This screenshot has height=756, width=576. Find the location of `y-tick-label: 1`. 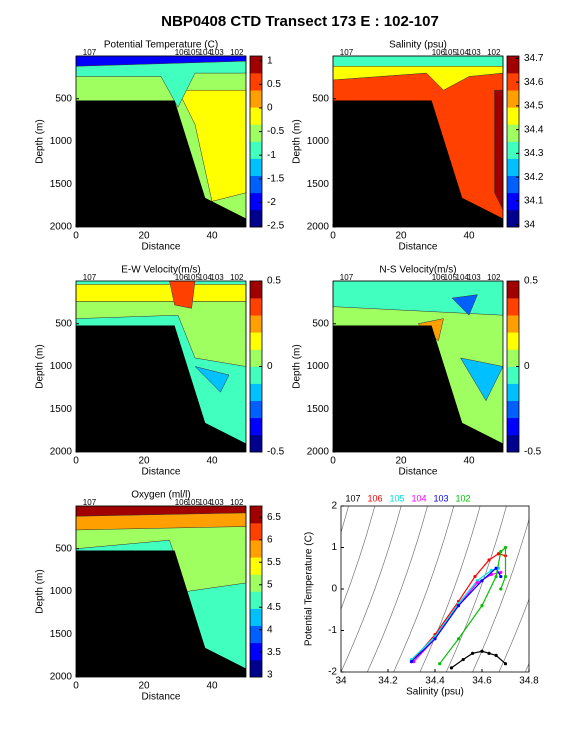

y-tick-label: 1 is located at coordinates (334, 547).